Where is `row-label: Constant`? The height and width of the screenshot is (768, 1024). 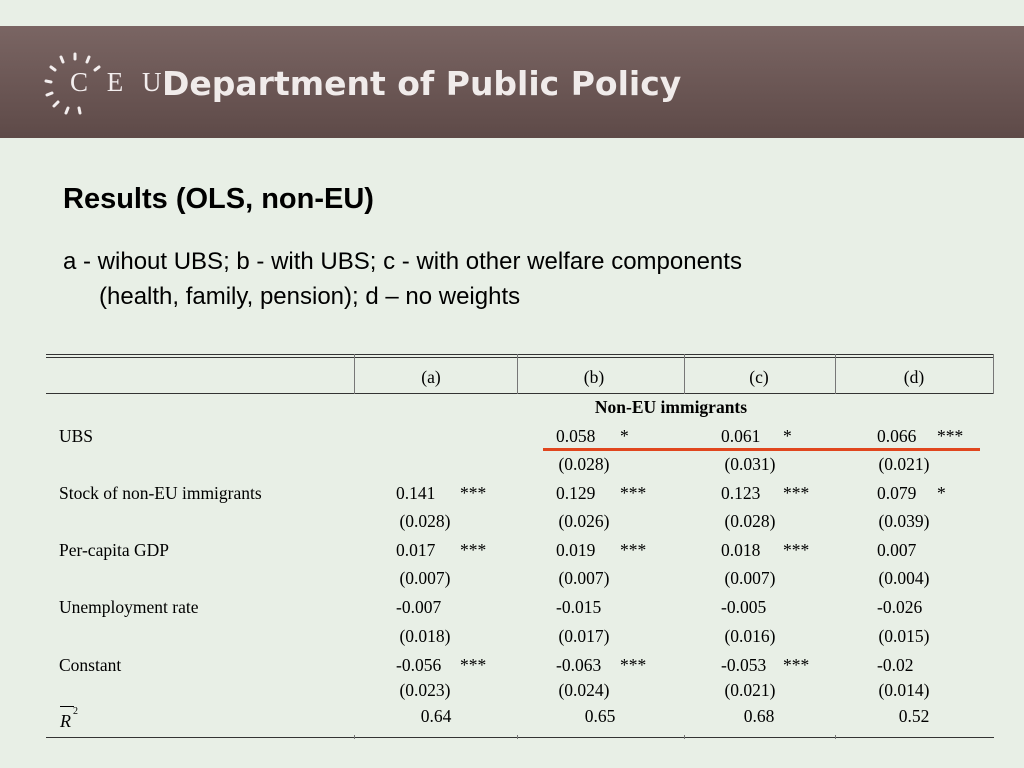 row-label: Constant is located at coordinates (90, 665).